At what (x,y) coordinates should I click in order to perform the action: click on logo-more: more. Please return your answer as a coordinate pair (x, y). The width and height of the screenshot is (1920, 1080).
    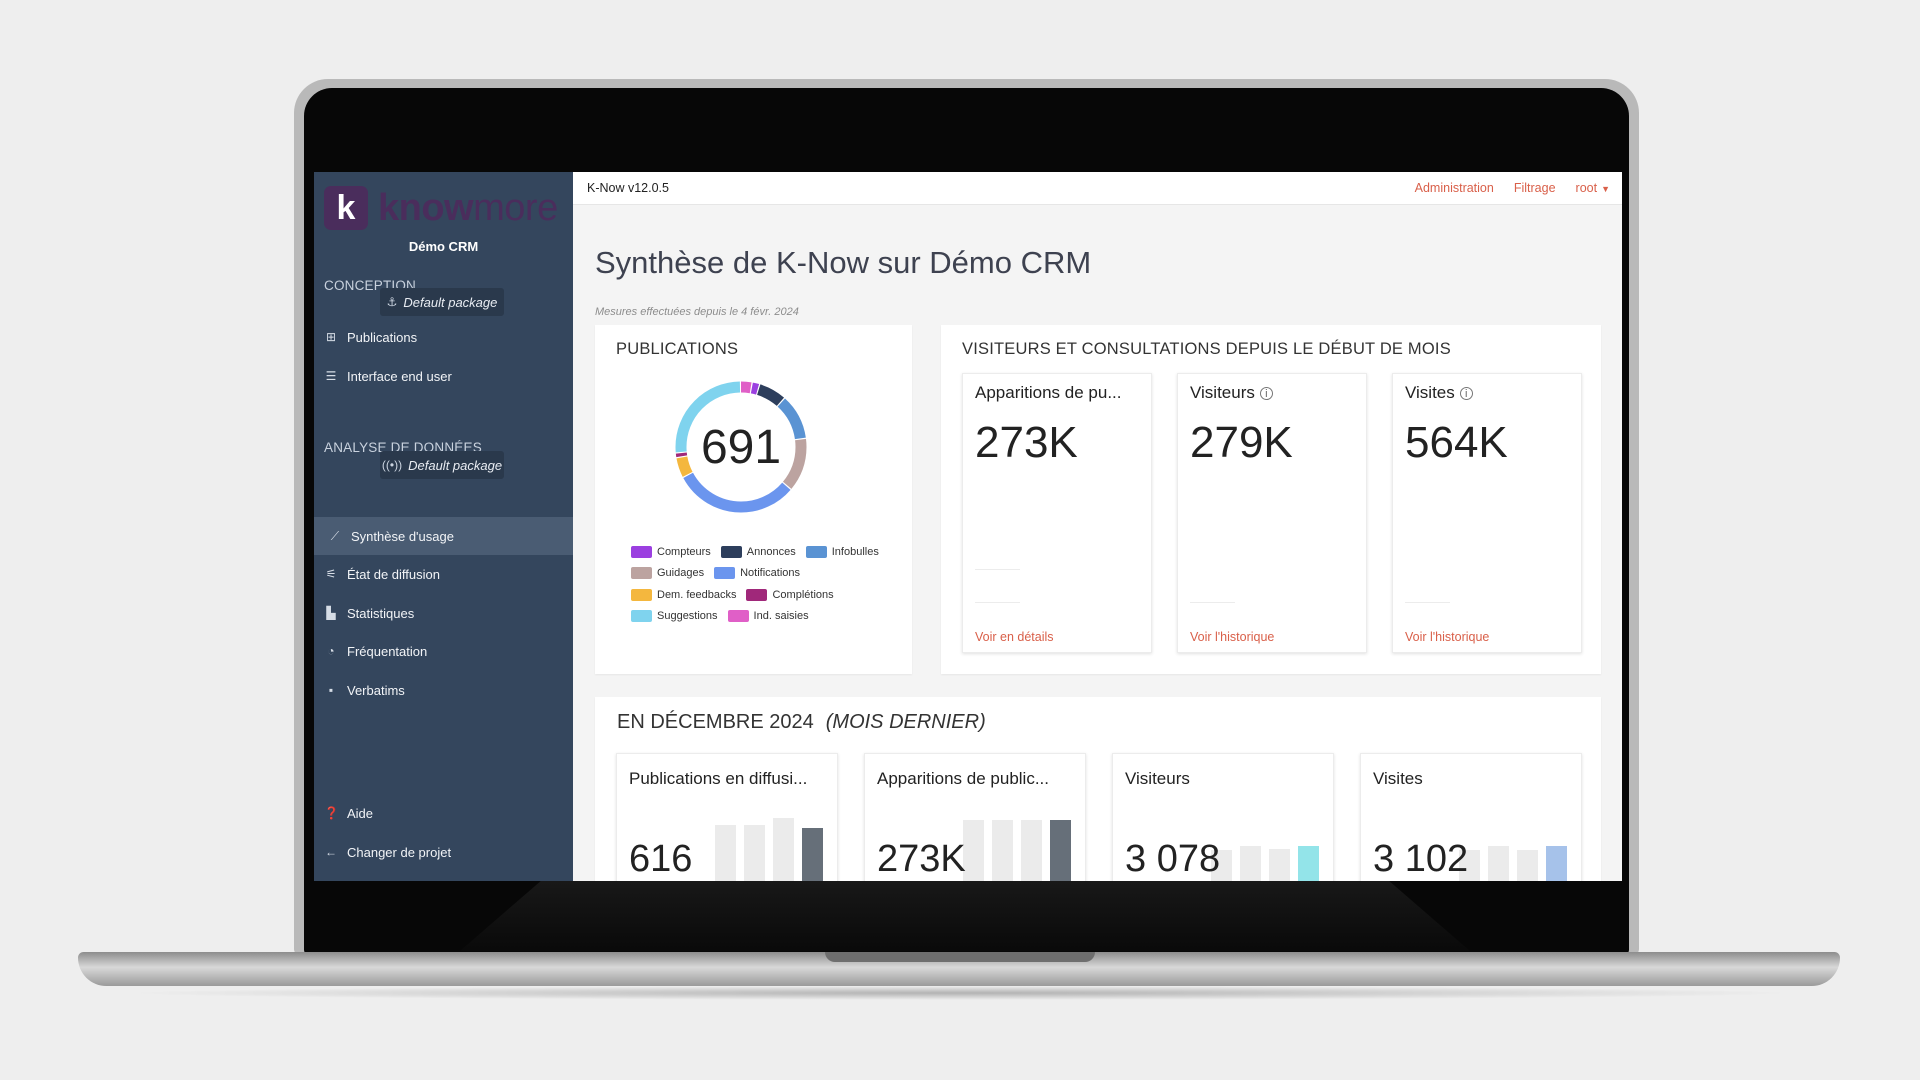
    Looking at the image, I should click on (515, 207).